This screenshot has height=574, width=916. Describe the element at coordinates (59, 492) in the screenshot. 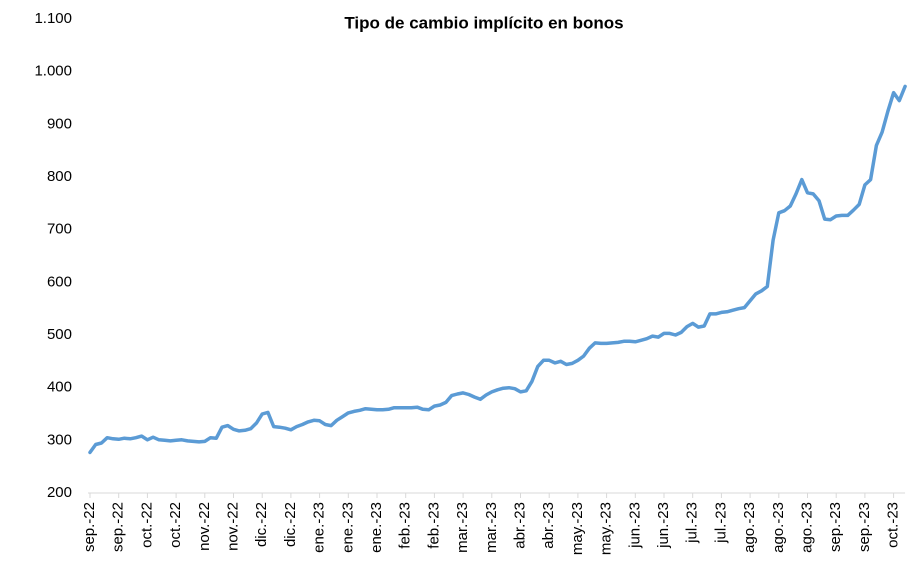

I see `y-tick-label: 200` at that location.